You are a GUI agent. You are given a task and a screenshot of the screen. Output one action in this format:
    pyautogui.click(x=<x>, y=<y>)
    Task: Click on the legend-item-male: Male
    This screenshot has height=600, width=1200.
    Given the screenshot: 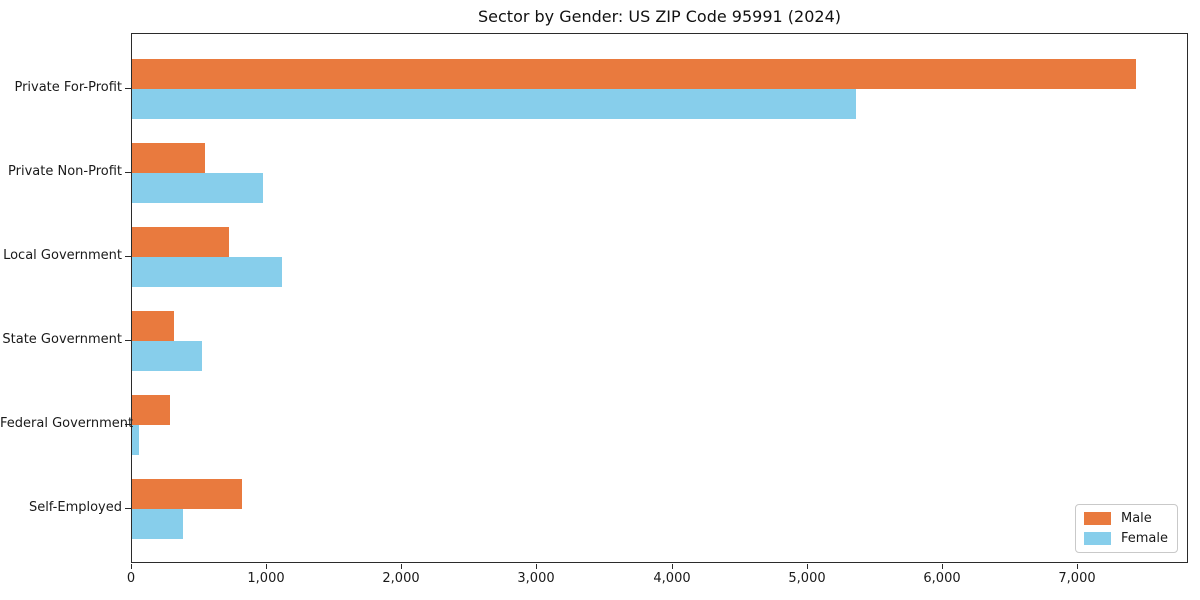 What is the action you would take?
    pyautogui.click(x=1125, y=518)
    